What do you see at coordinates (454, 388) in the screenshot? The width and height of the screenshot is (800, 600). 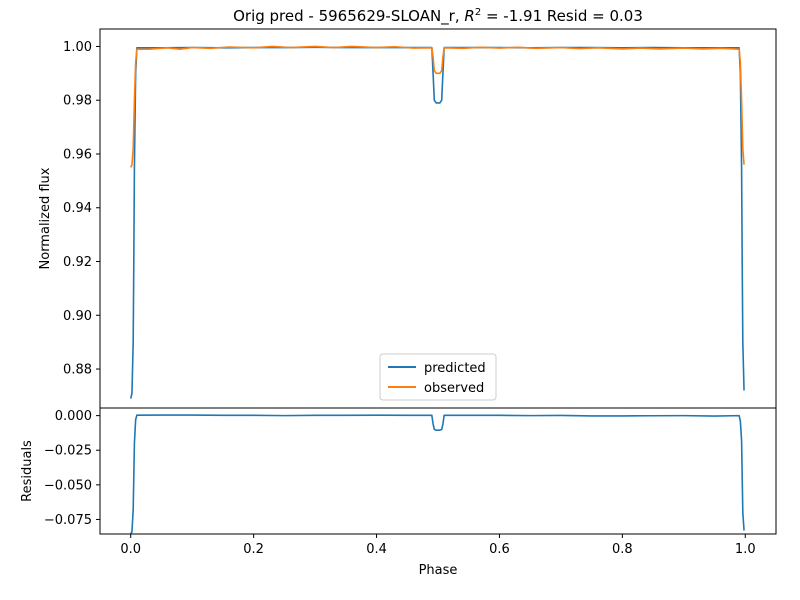 I see `legend-label-observed: observed` at bounding box center [454, 388].